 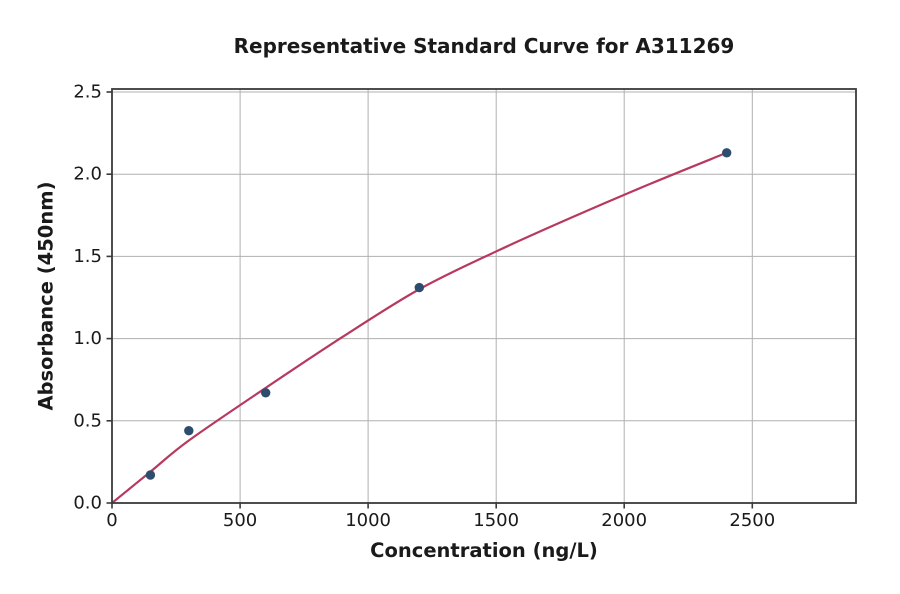 I want to click on x-axis-label: Concentration (ng/L), so click(x=484, y=550).